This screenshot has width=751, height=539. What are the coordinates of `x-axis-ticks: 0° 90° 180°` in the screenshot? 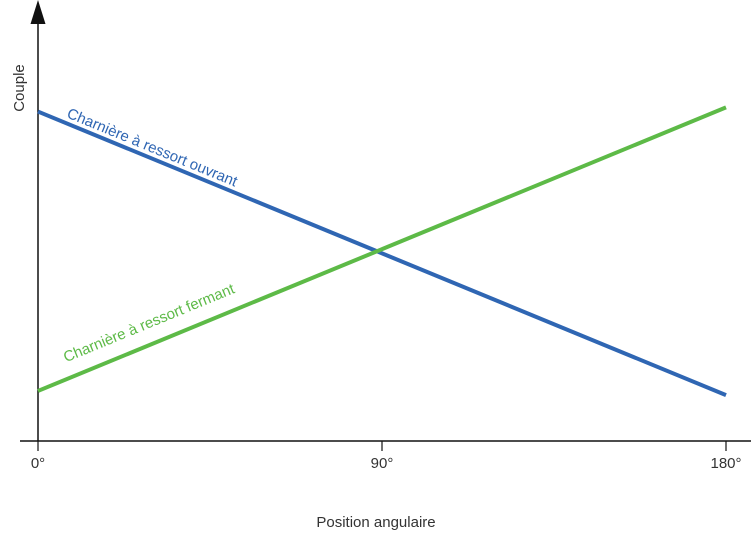 It's located at (386, 456).